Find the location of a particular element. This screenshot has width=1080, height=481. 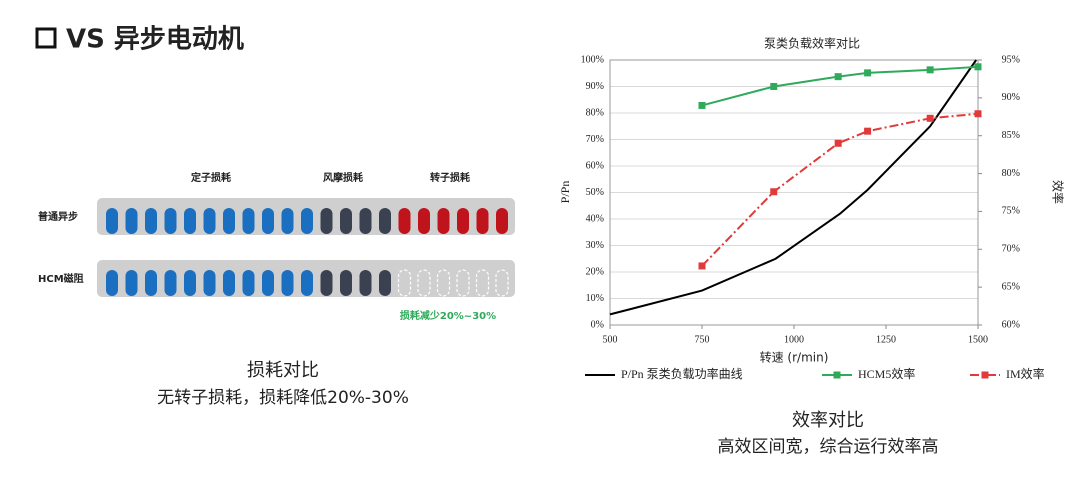

caption: 效率对比 is located at coordinates (828, 420).